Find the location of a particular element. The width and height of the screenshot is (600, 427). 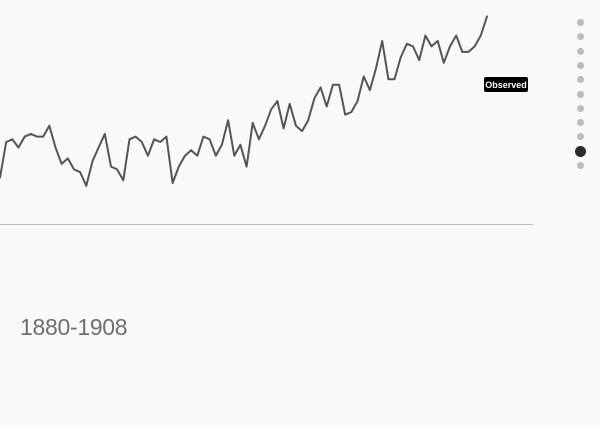

observed-annotation: Observed is located at coordinates (506, 84).